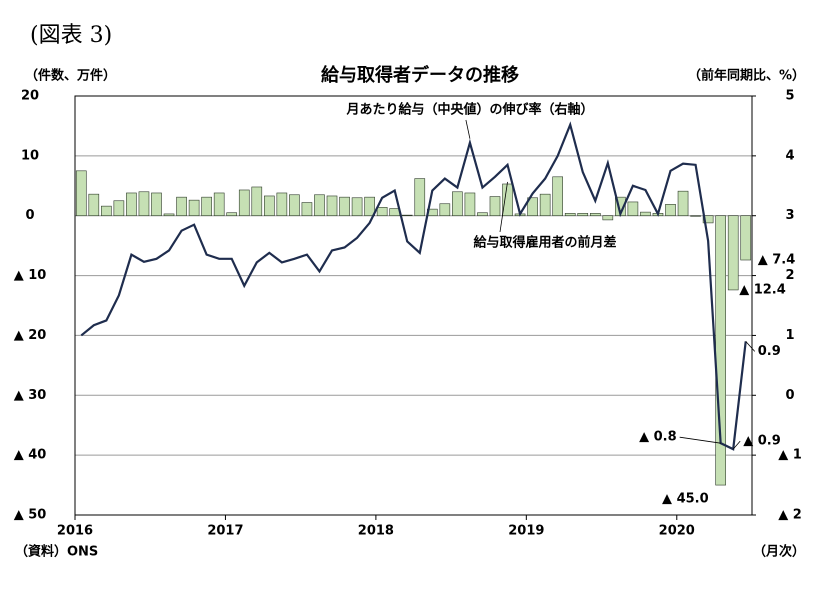 Image resolution: width=827 pixels, height=593 pixels. Describe the element at coordinates (762, 289) in the screenshot. I see `data-label: ▲ 12.4` at that location.